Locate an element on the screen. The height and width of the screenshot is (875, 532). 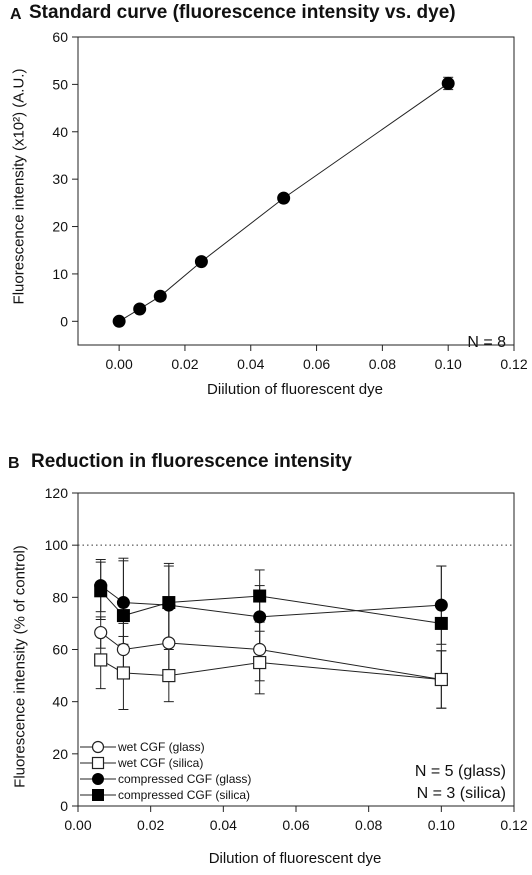
legend-item: compressed CGF (silica) is located at coordinates (164, 795).